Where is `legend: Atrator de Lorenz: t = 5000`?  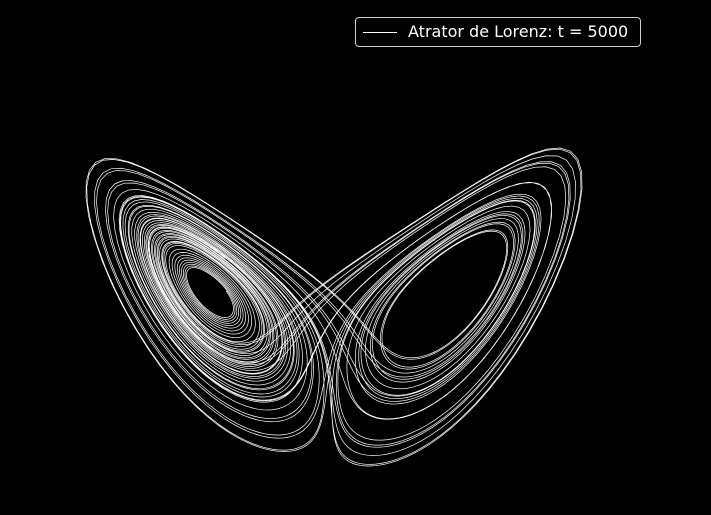
legend: Atrator de Lorenz: t = 5000 is located at coordinates (498, 32).